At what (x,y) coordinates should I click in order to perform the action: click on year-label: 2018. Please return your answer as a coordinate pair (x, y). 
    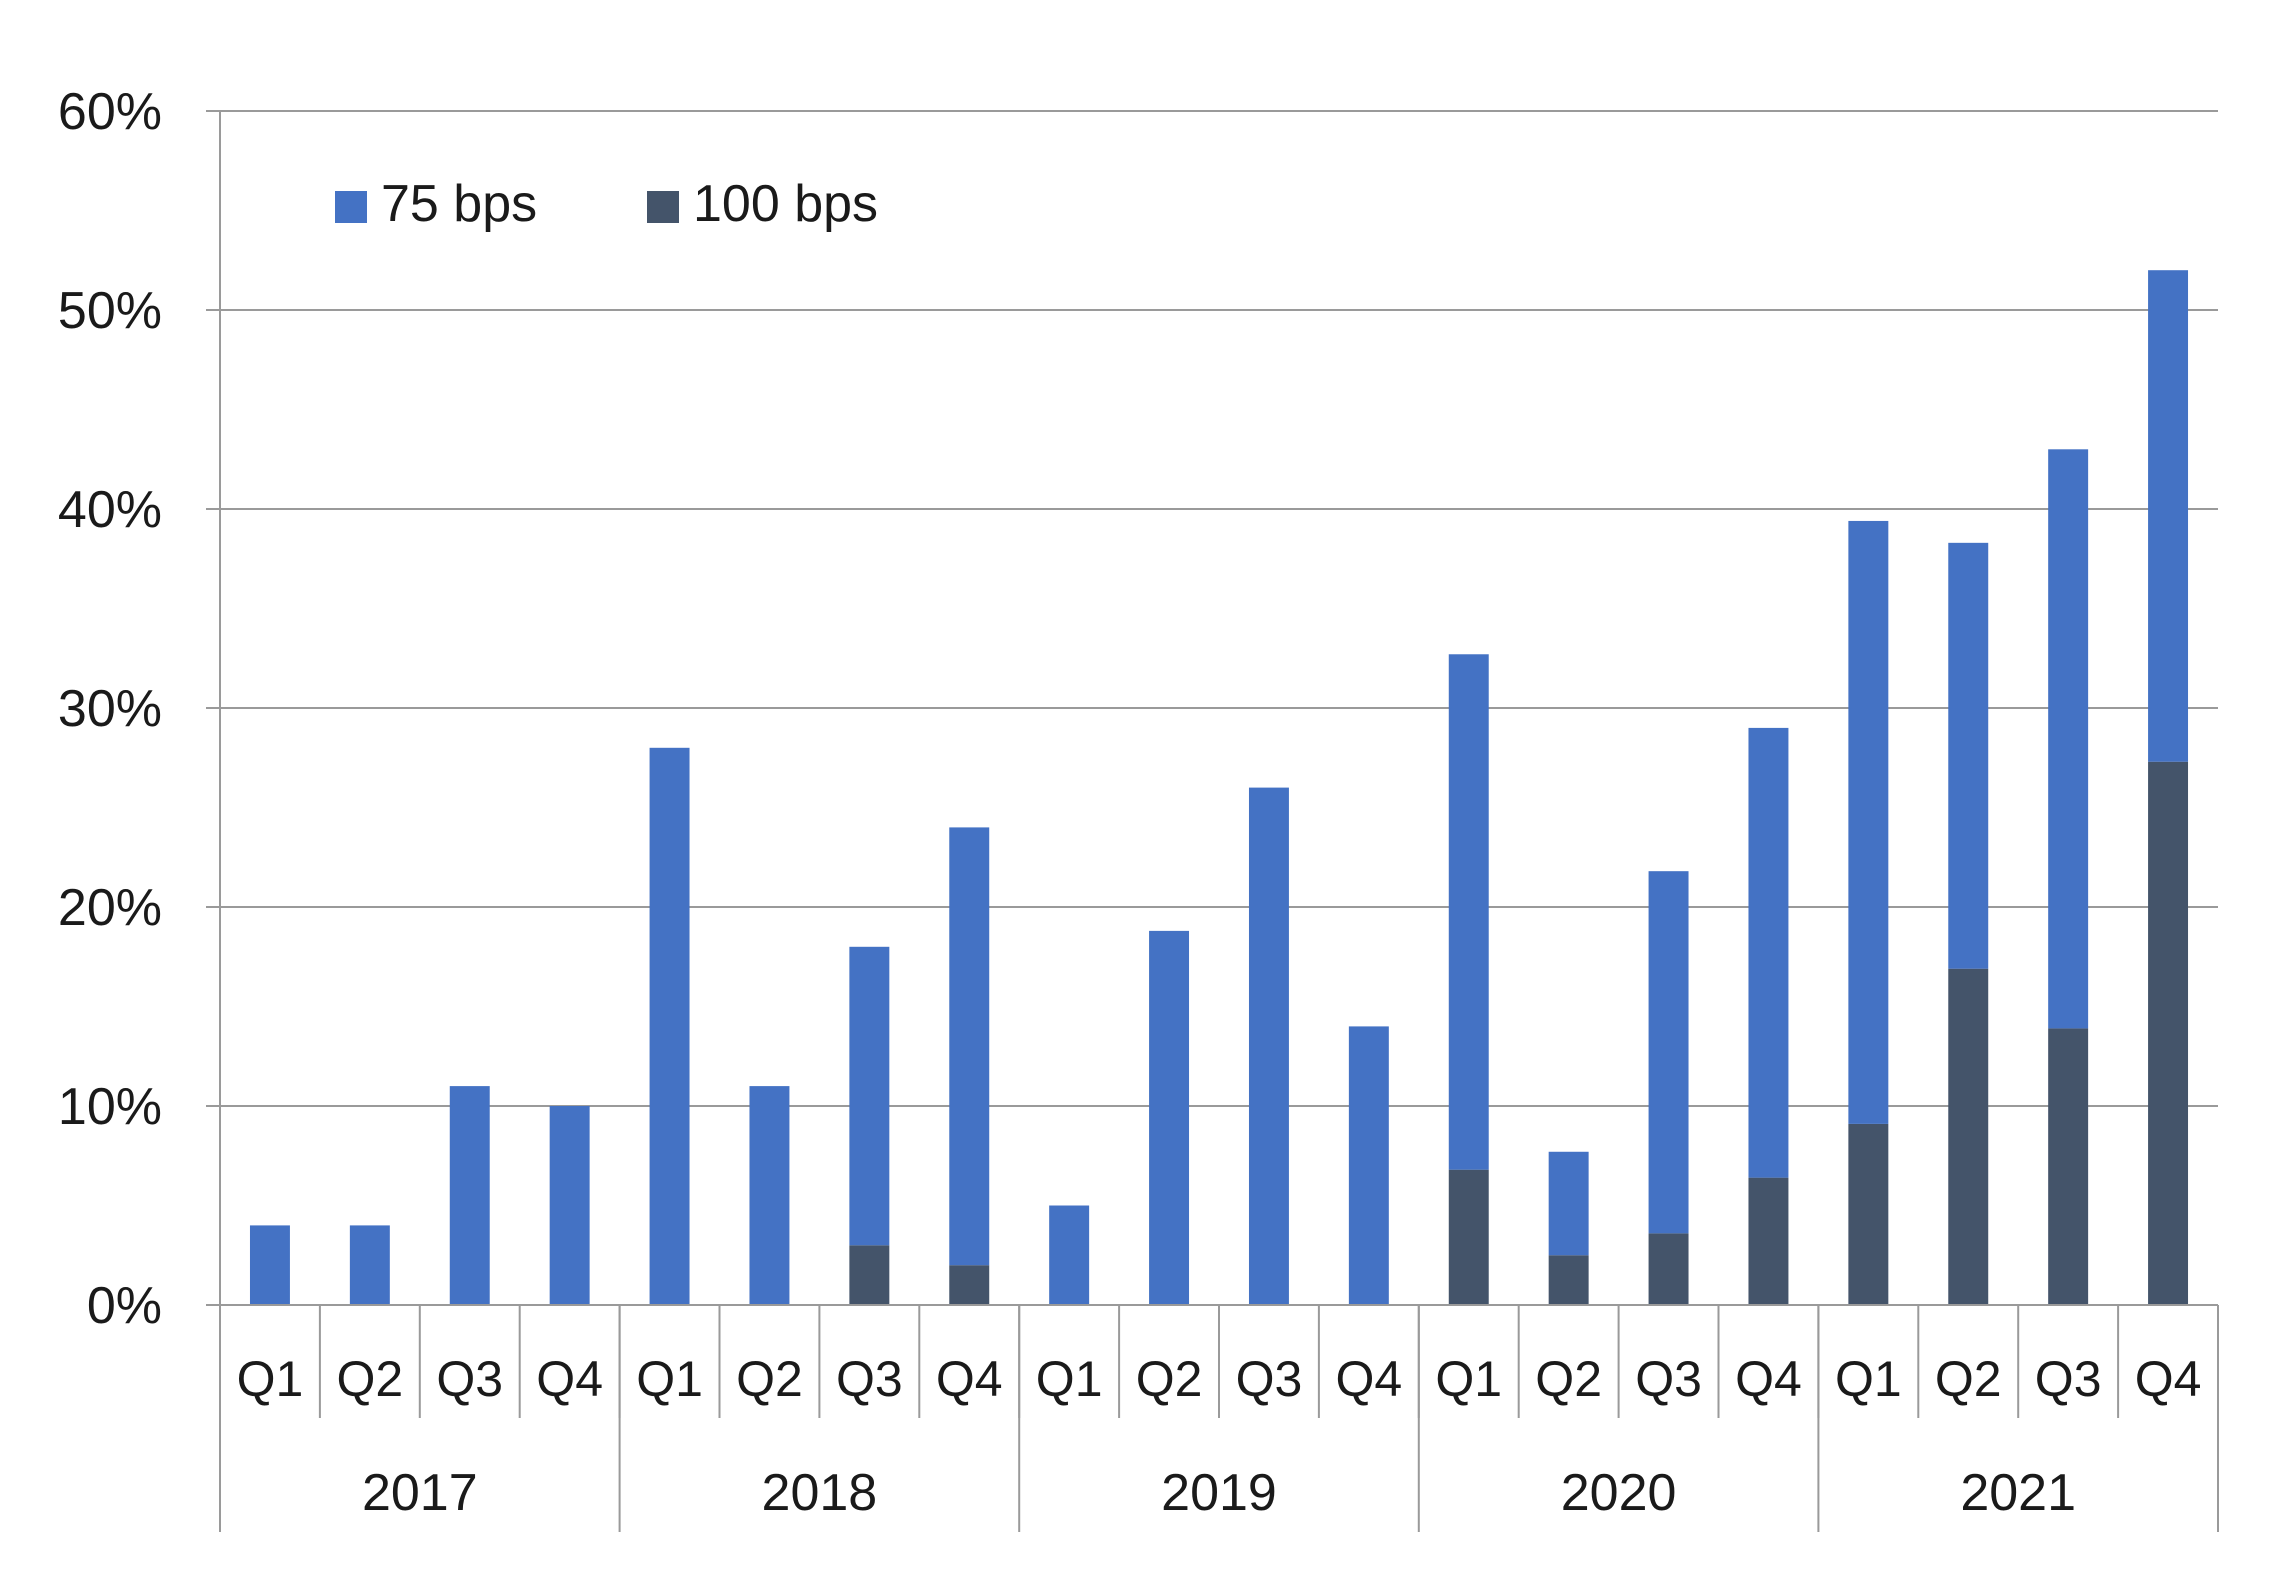
    Looking at the image, I should click on (820, 1493).